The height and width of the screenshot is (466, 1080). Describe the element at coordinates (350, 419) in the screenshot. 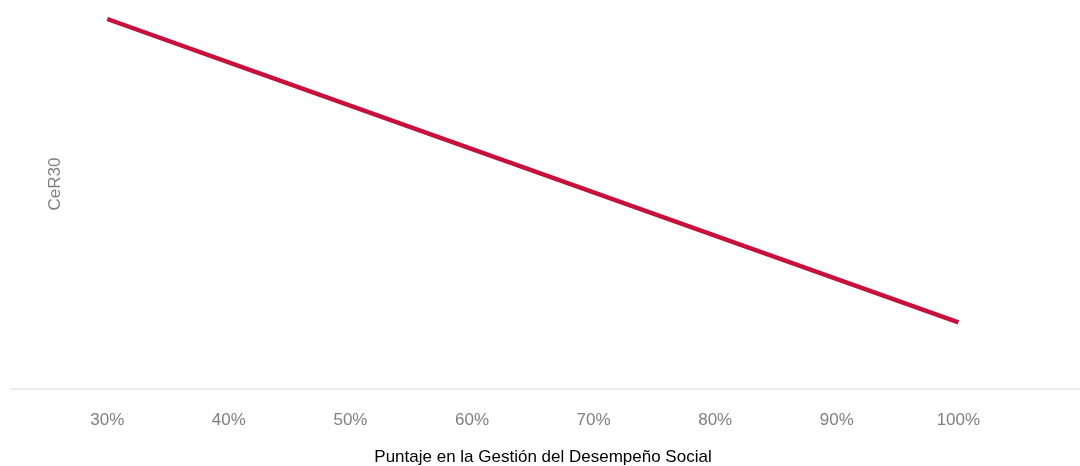

I see `x-tick-label: 50%` at that location.